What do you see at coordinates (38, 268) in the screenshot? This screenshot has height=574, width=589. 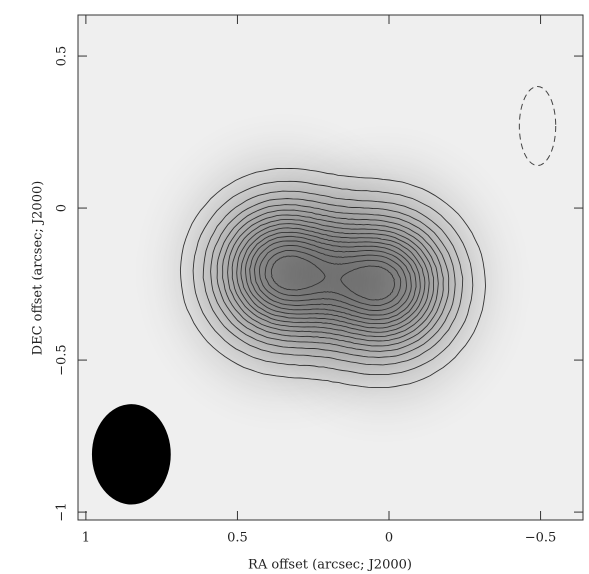 I see `y-axis-label: DEC offset (arcsec; J2000)` at bounding box center [38, 268].